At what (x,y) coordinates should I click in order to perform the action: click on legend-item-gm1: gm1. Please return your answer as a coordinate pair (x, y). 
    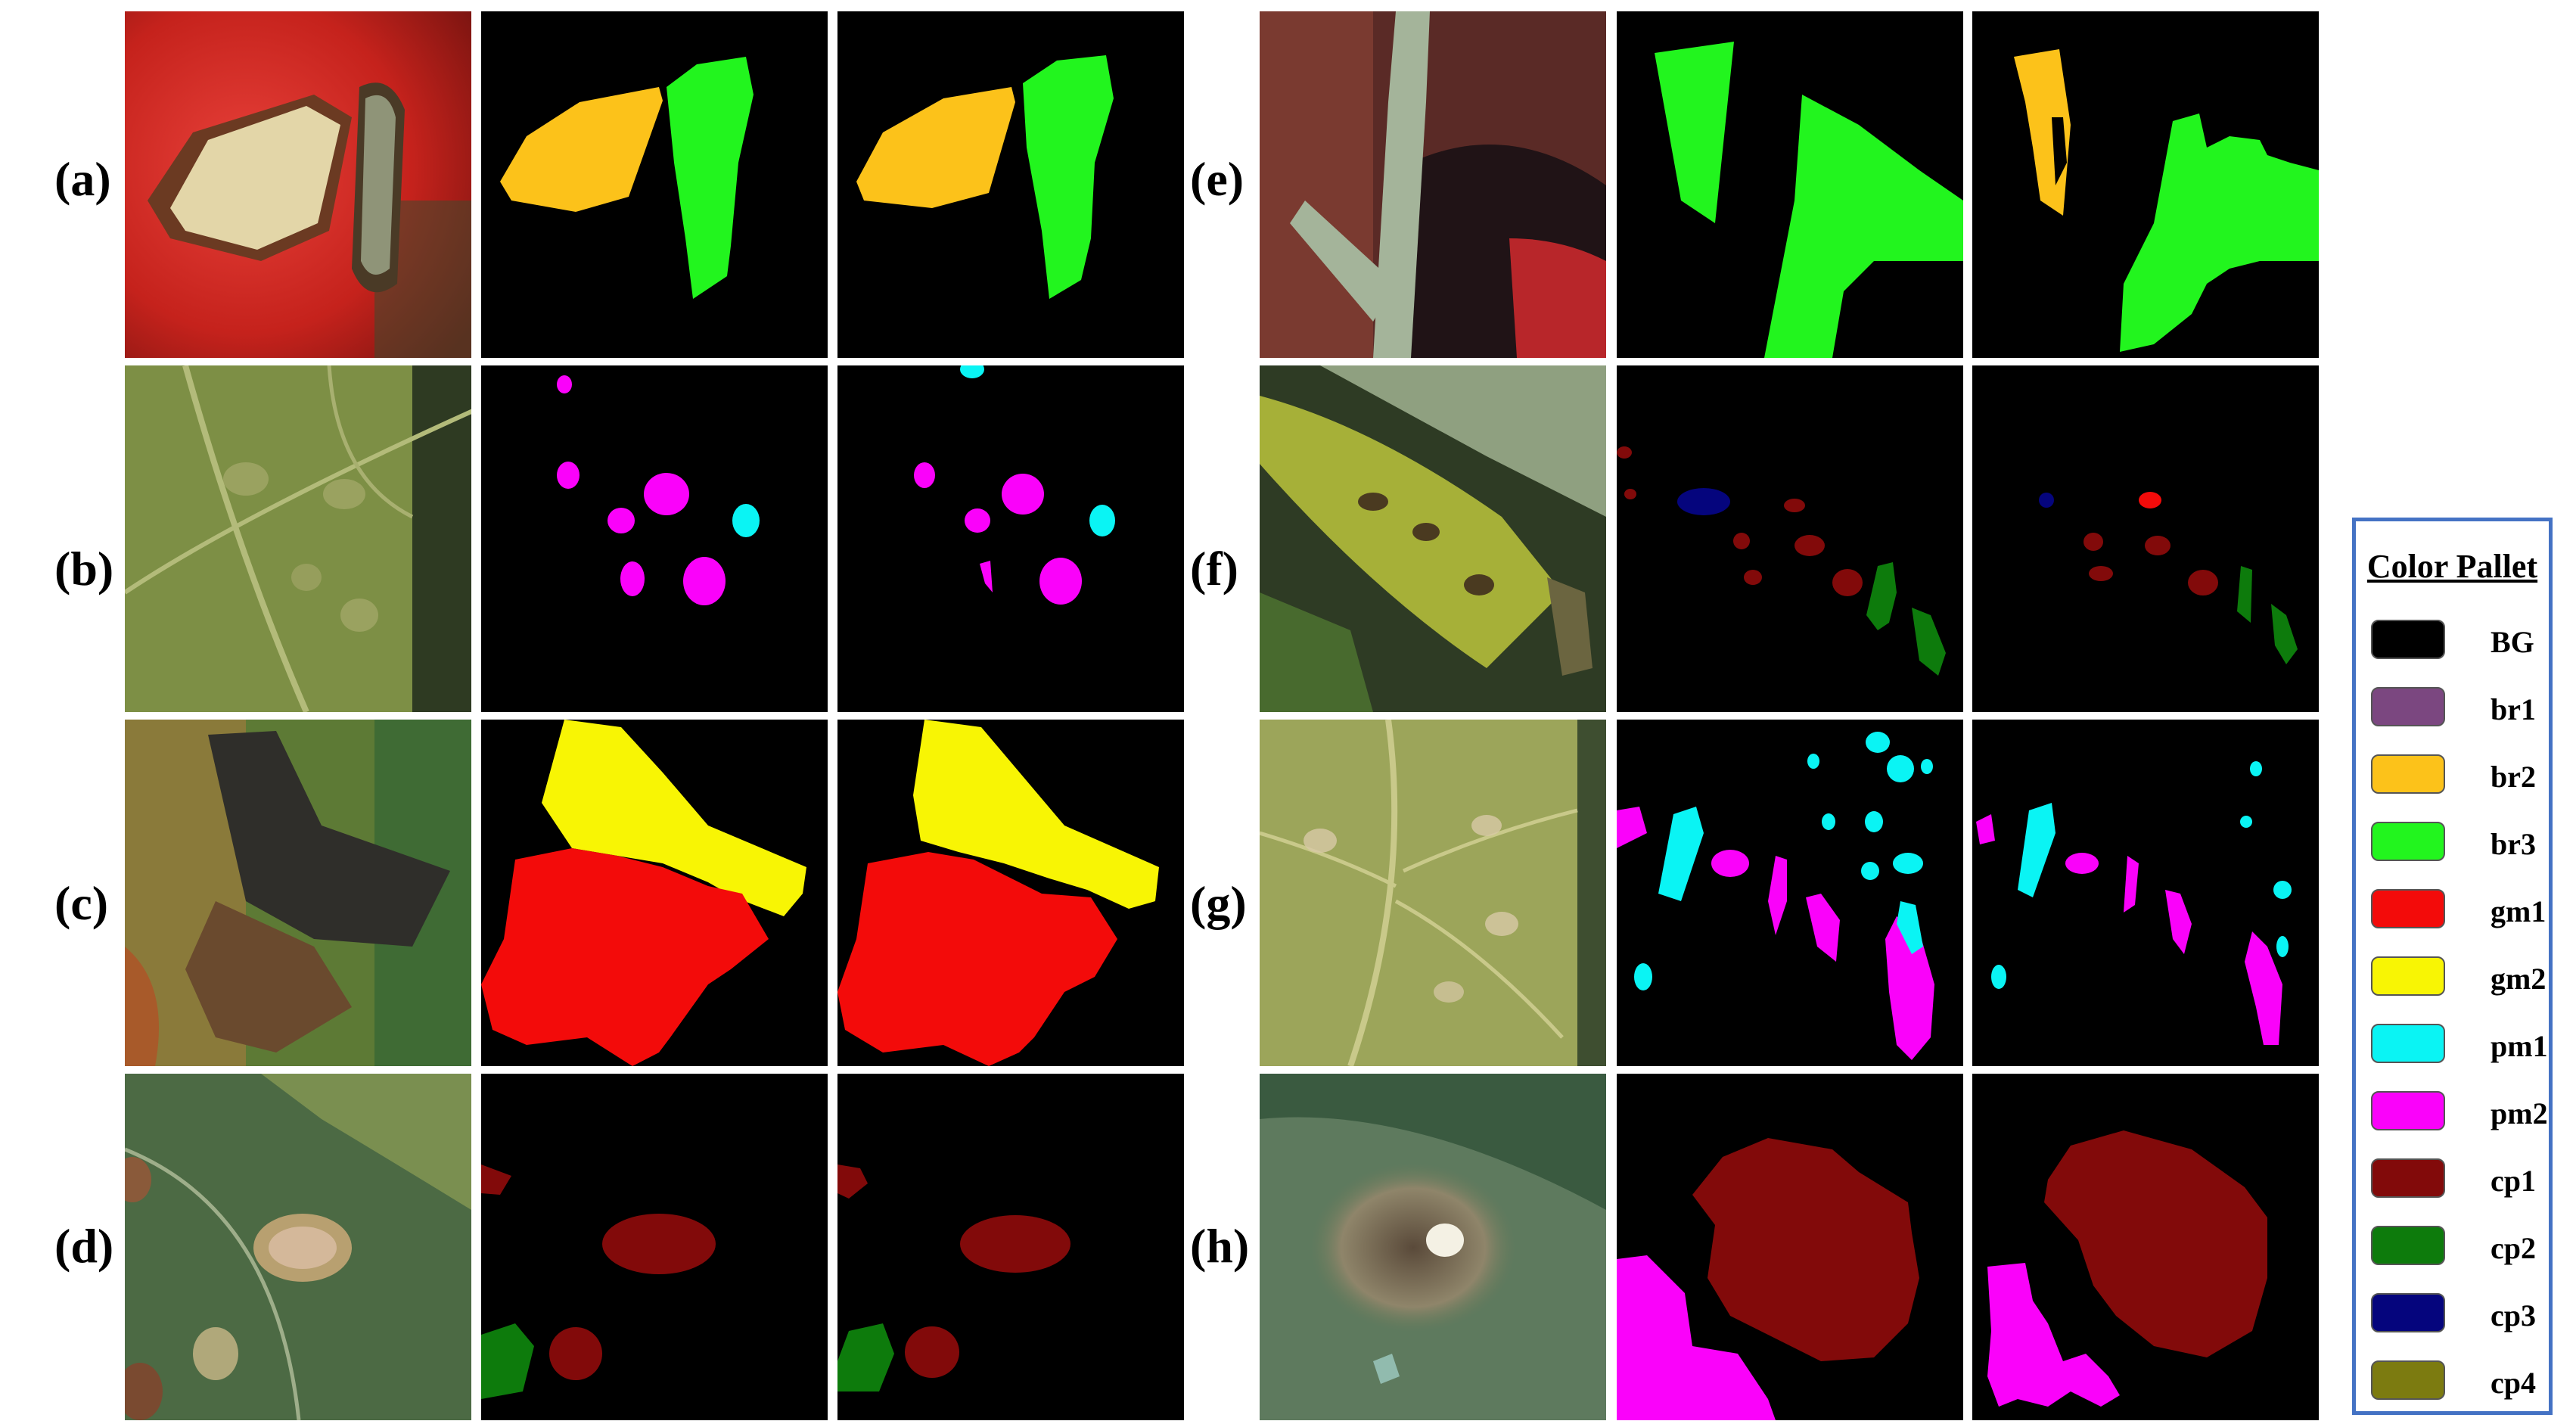
    Looking at the image, I should click on (2458, 911).